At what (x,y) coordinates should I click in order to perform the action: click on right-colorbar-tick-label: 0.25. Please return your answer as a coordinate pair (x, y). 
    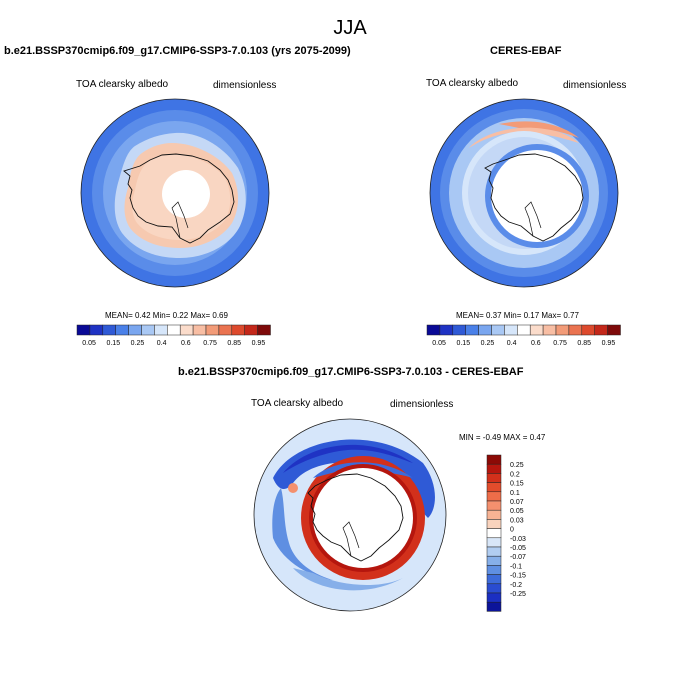
    Looking at the image, I should click on (488, 343).